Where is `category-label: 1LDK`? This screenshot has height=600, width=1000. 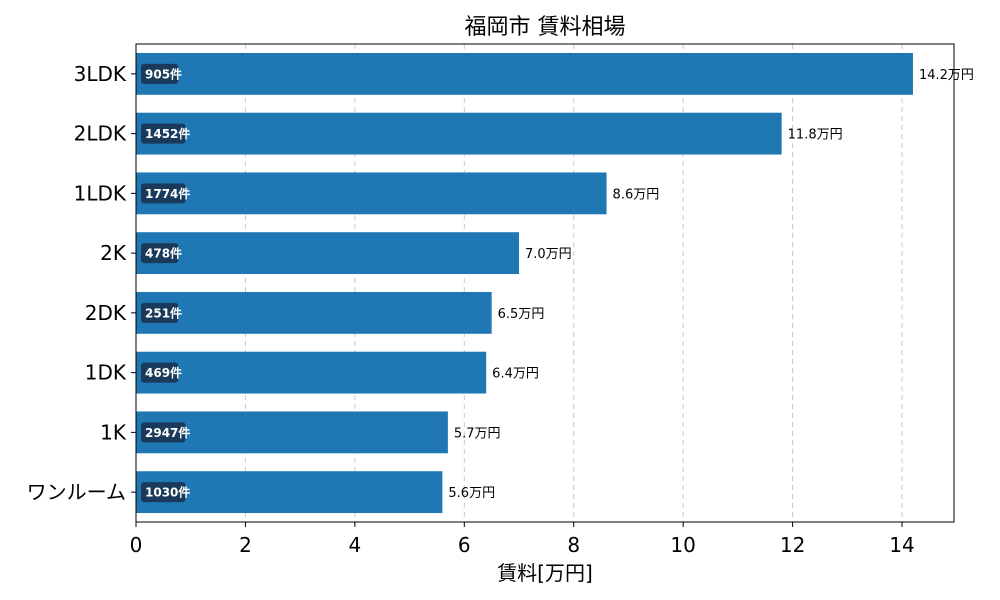
category-label: 1LDK is located at coordinates (100, 193).